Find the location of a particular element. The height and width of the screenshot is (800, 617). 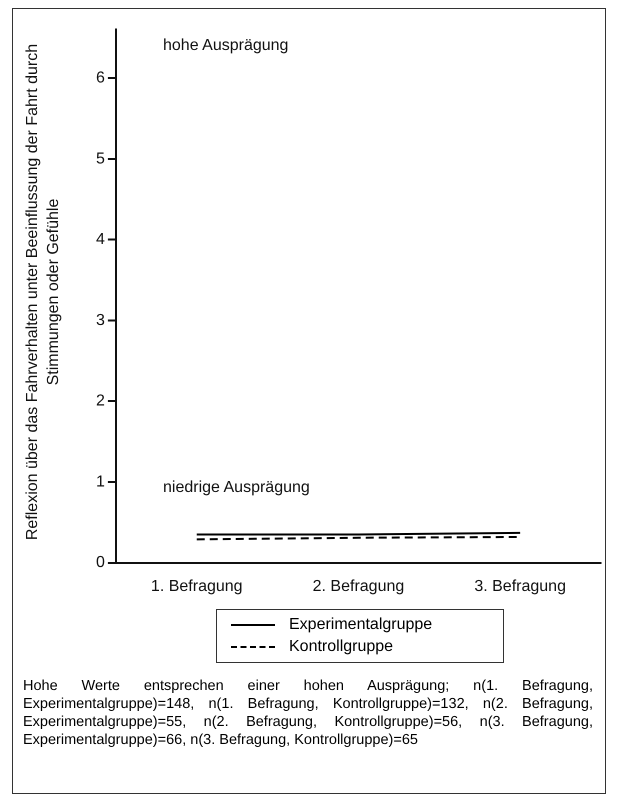

annotation: niedrige Ausprägung is located at coordinates (236, 488).